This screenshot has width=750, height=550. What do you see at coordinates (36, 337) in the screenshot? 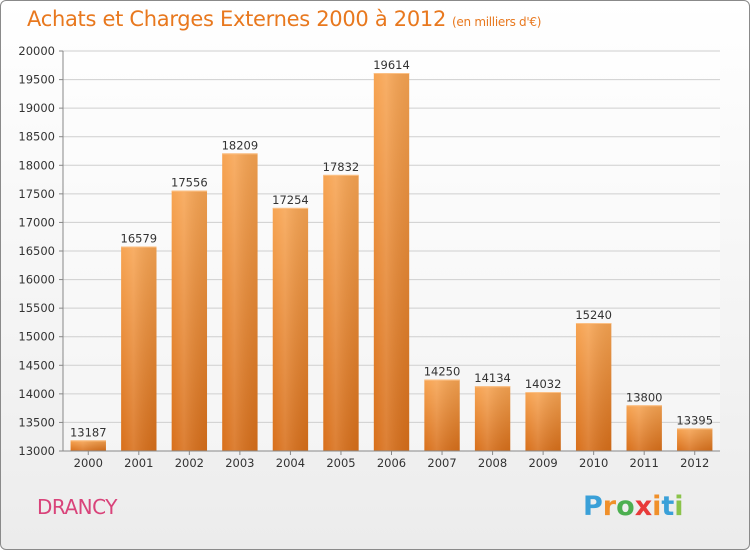
I see `y-tick-label: 15000` at bounding box center [36, 337].